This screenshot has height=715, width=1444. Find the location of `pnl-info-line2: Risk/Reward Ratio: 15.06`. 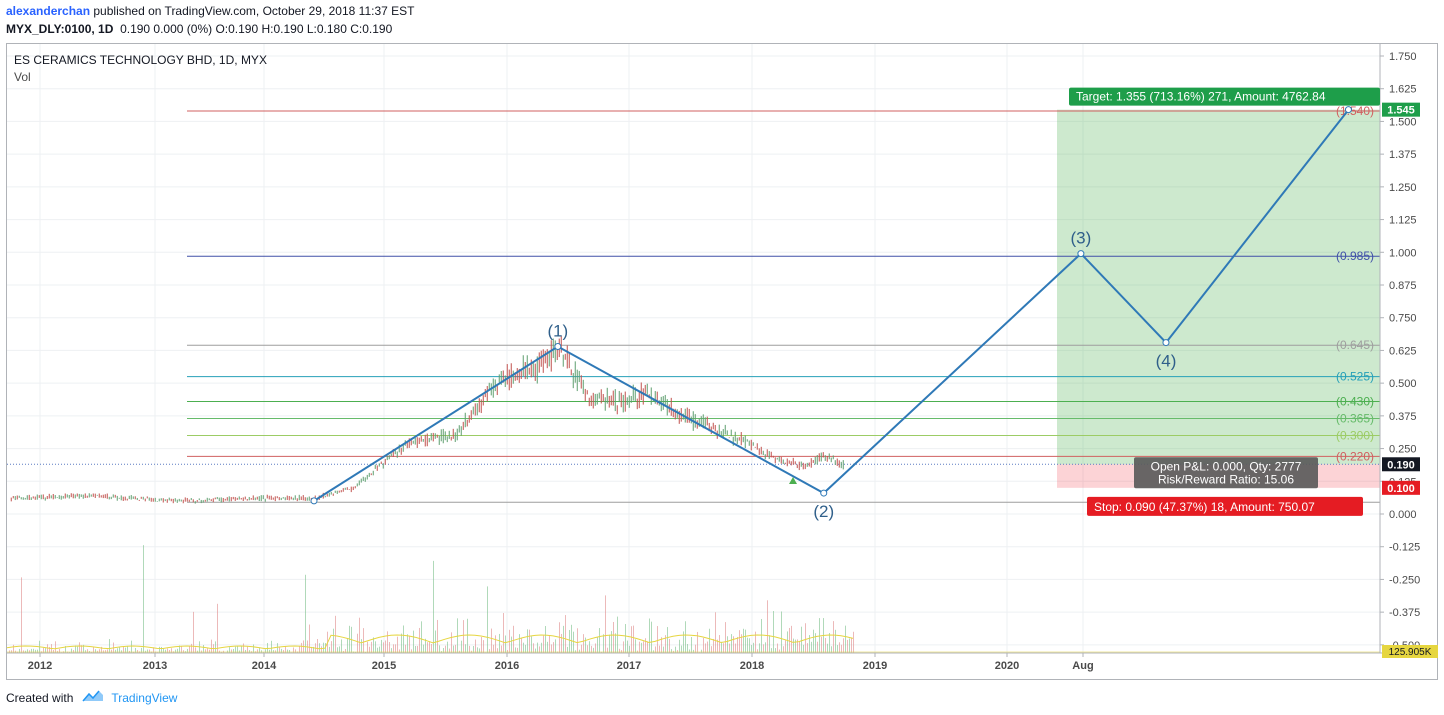

pnl-info-line2: Risk/Reward Ratio: 15.06 is located at coordinates (1226, 479).